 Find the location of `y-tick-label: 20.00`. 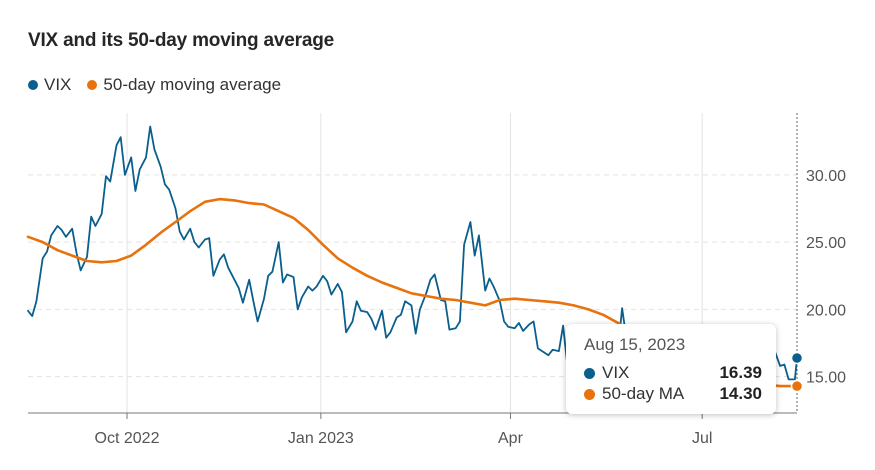

y-tick-label: 20.00 is located at coordinates (826, 310).